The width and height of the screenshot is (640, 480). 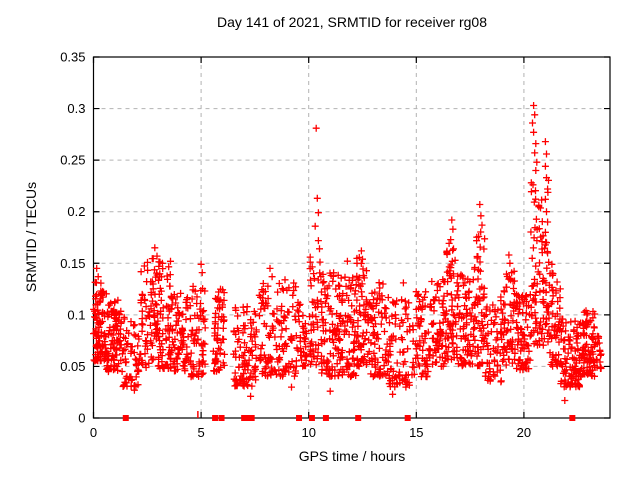 What do you see at coordinates (76, 211) in the screenshot?
I see `y-tick-label: 0.2` at bounding box center [76, 211].